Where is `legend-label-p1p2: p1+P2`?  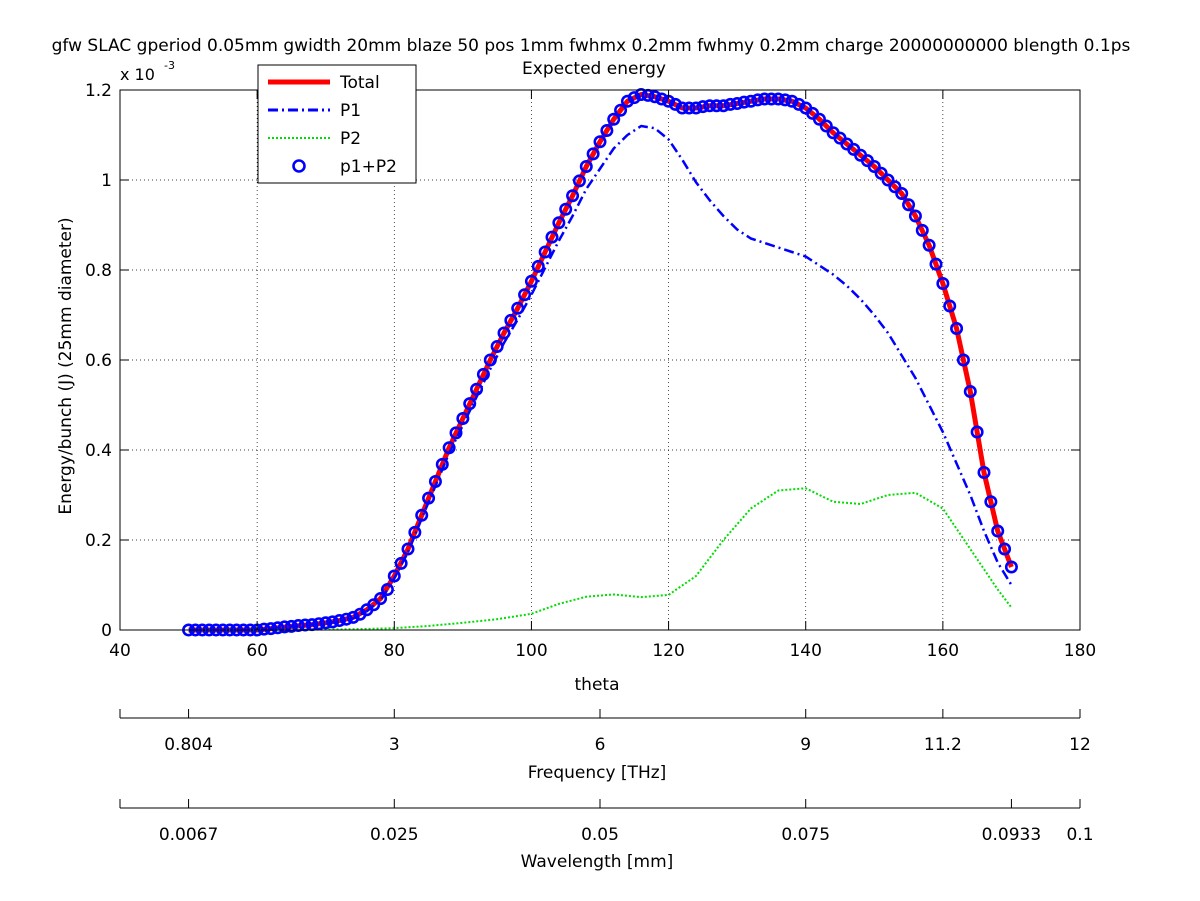
legend-label-p1p2: p1+P2 is located at coordinates (368, 167).